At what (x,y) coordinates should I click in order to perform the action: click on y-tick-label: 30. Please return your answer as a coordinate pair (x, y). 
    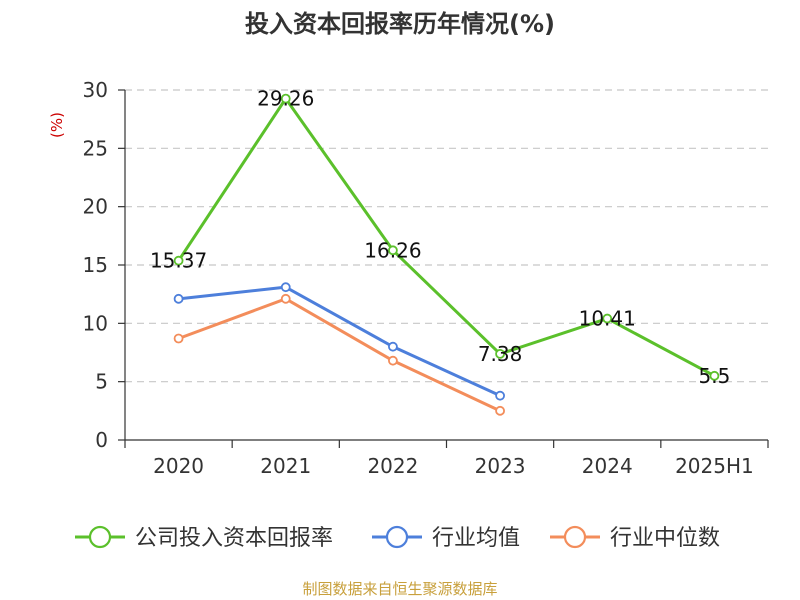
    Looking at the image, I should click on (95, 90).